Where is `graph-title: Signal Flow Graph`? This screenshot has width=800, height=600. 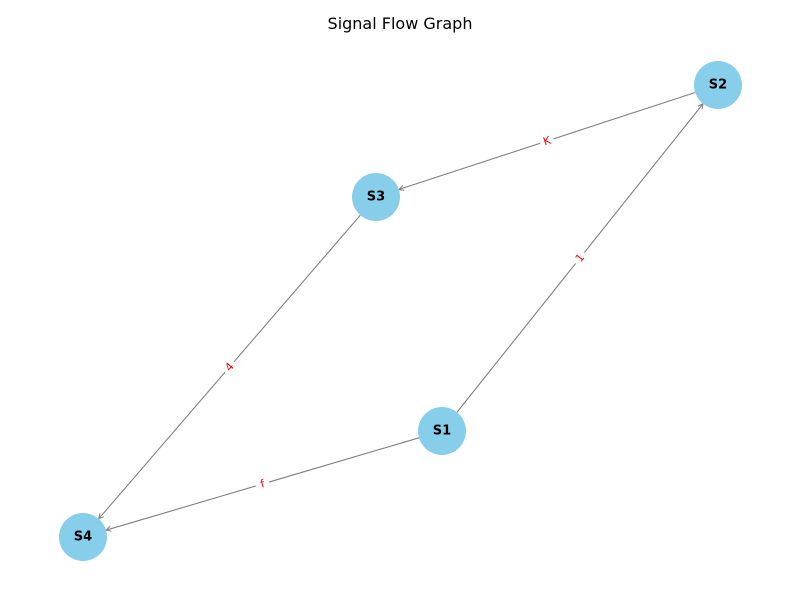 graph-title: Signal Flow Graph is located at coordinates (400, 23).